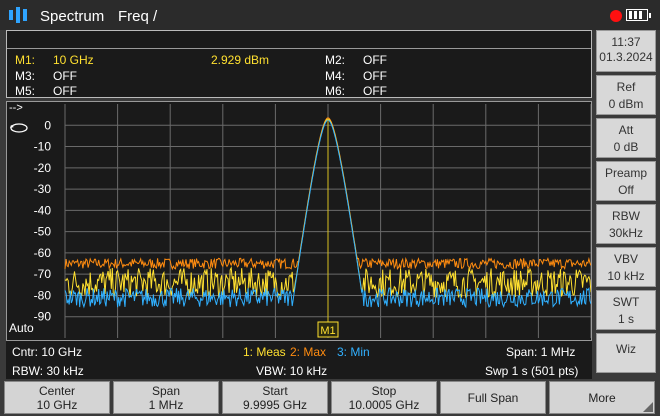  Describe the element at coordinates (626, 224) in the screenshot. I see `rbw-button: RBW 30kHz` at that location.